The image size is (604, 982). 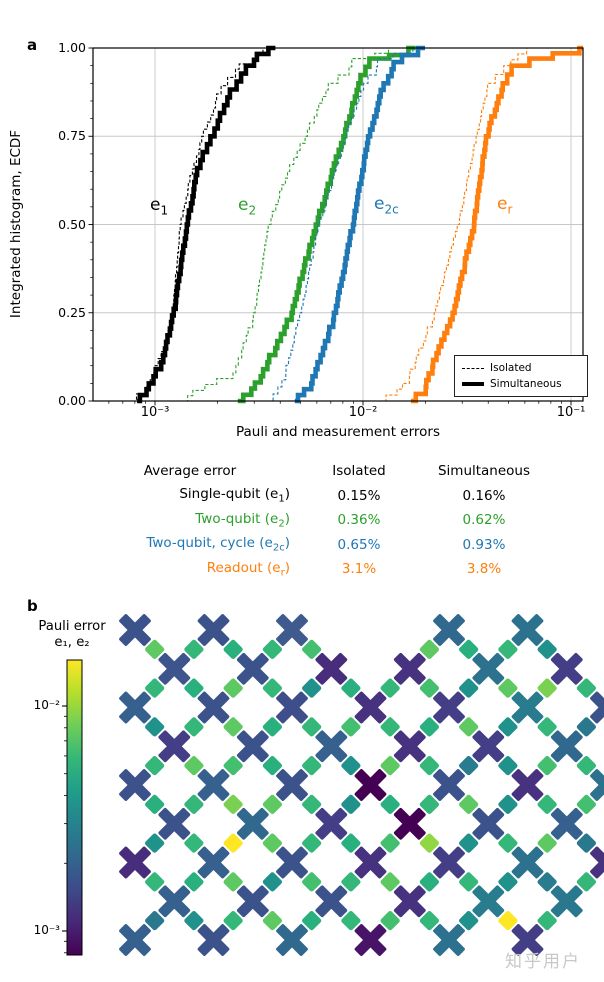 What do you see at coordinates (484, 520) in the screenshot?
I see `simultaneous-value: 0.62%` at bounding box center [484, 520].